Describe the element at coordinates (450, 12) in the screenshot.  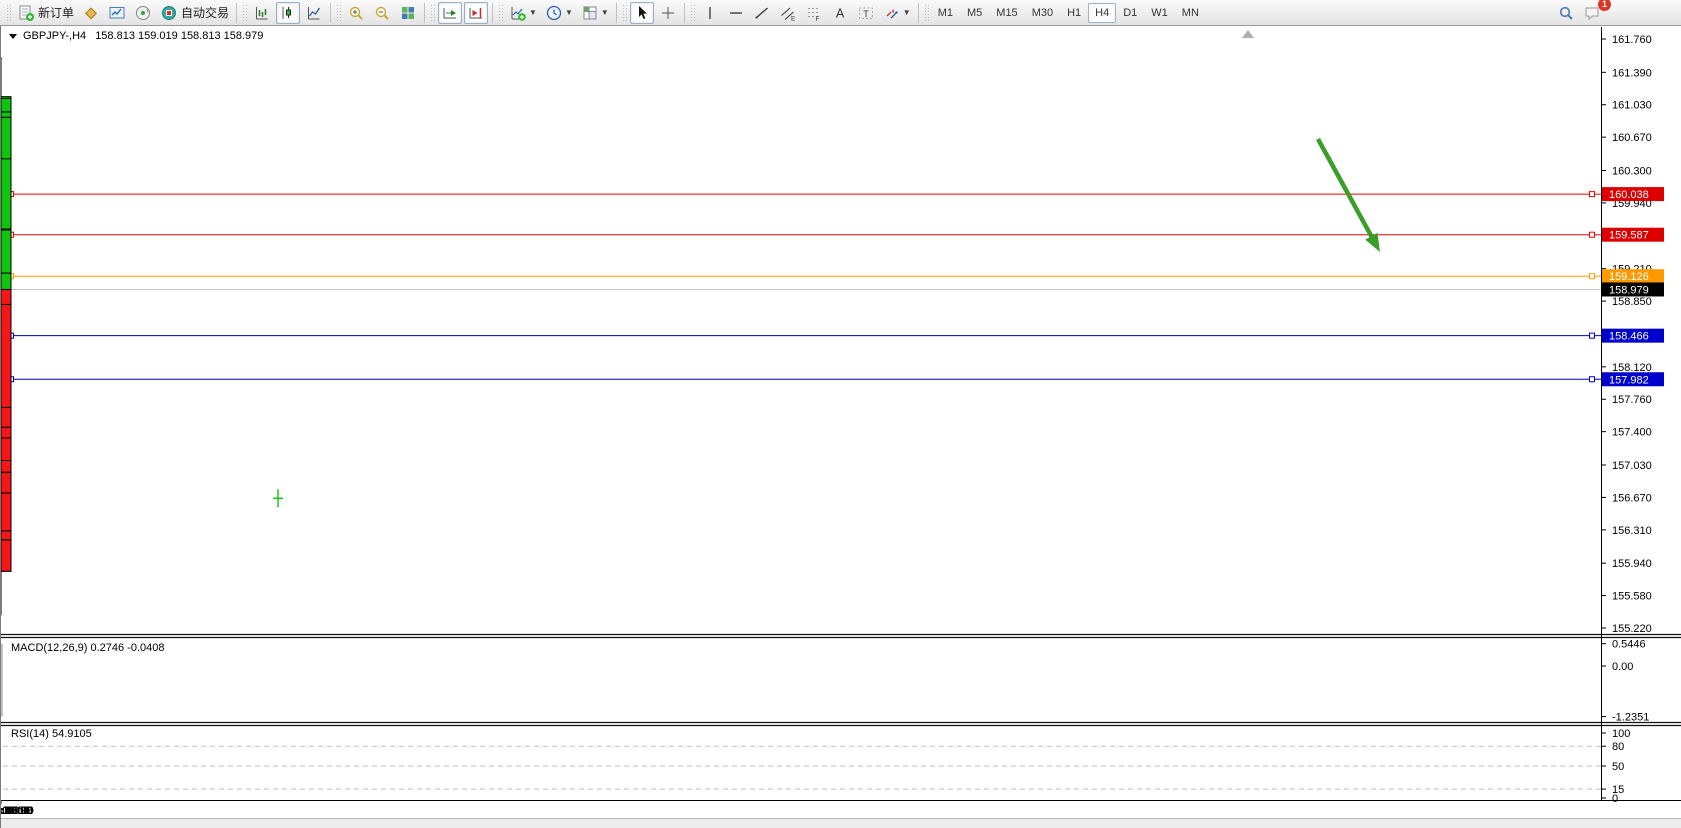
I see `auto-scroll-button` at that location.